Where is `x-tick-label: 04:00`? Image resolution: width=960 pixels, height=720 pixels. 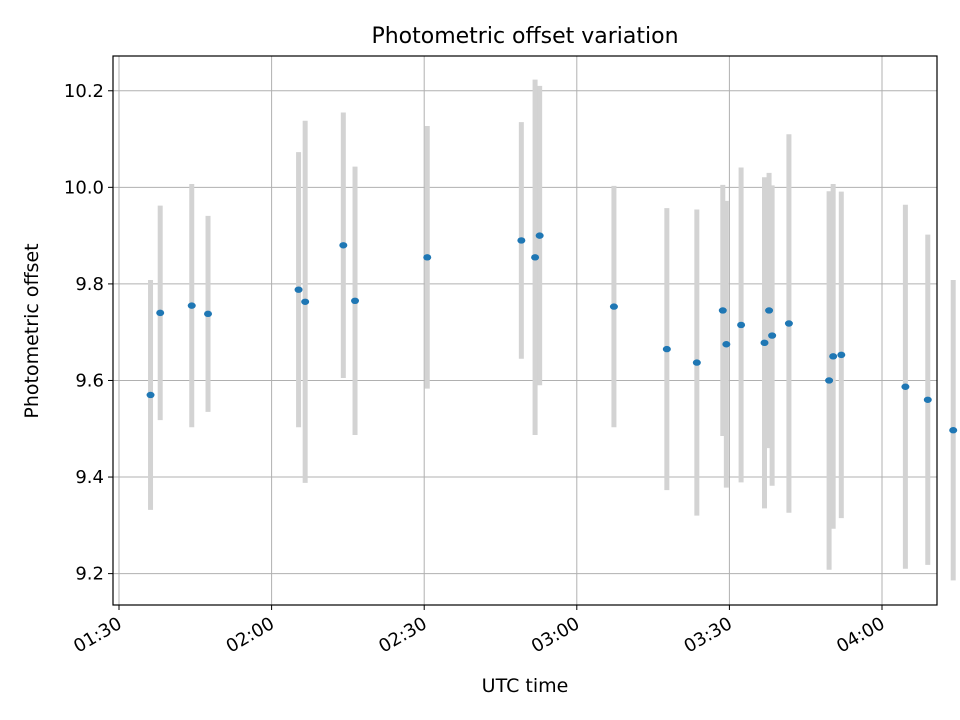
x-tick-label: 04:00 is located at coordinates (860, 635).